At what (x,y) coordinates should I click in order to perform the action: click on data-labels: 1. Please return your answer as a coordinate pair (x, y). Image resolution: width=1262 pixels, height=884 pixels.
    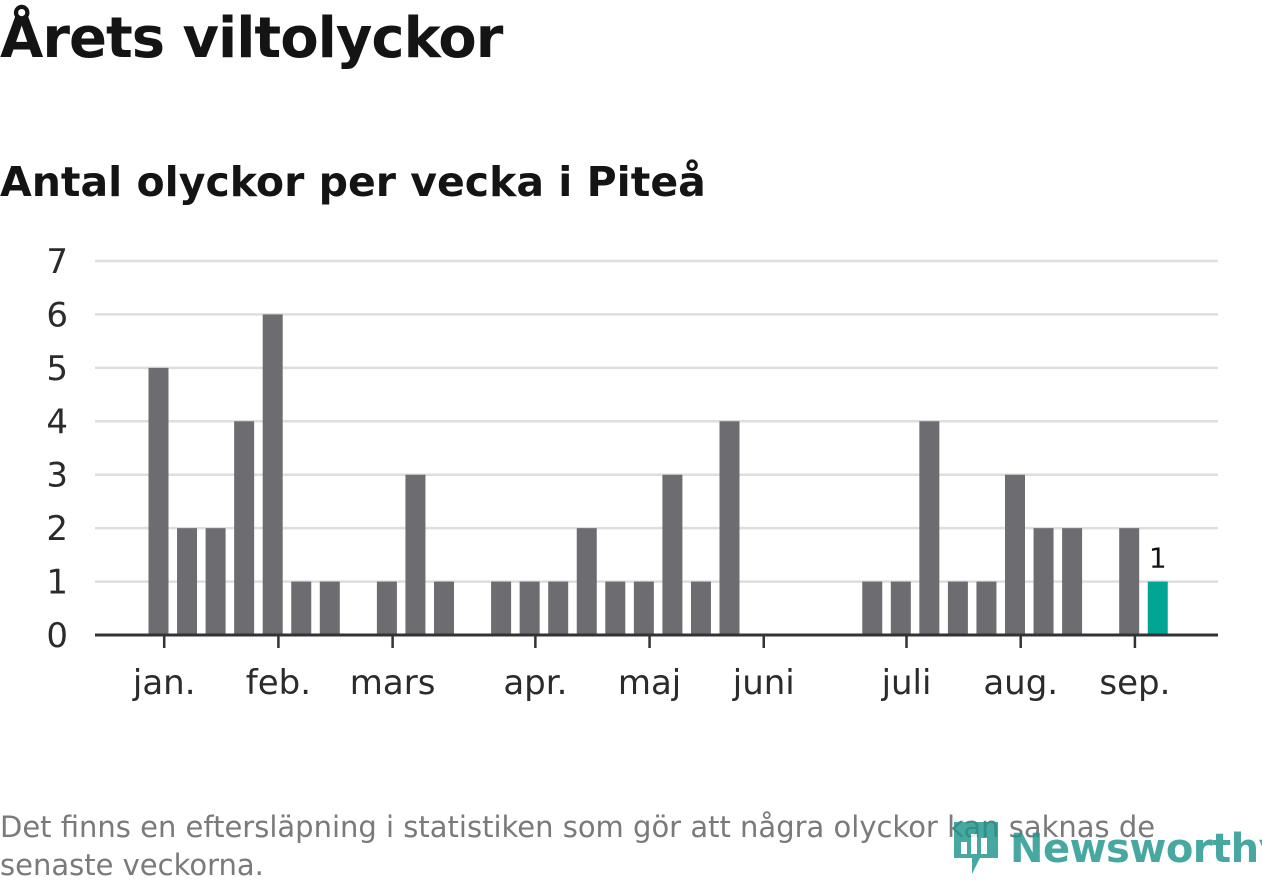
    Looking at the image, I should click on (1158, 558).